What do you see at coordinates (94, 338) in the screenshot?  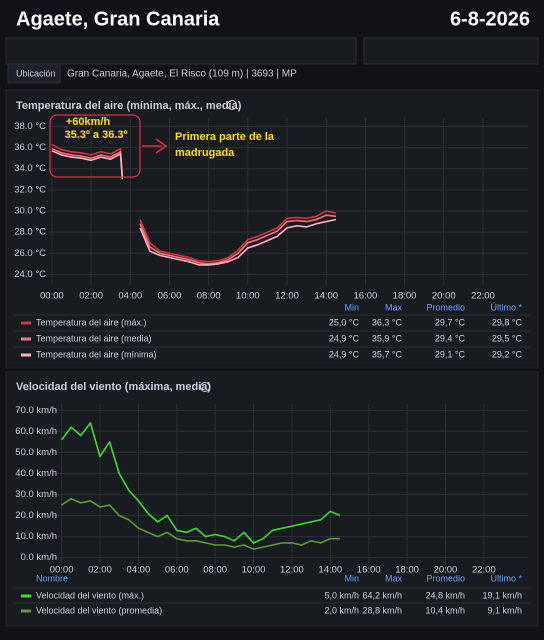 I see `legend-label: Temperatura del aire (media)` at bounding box center [94, 338].